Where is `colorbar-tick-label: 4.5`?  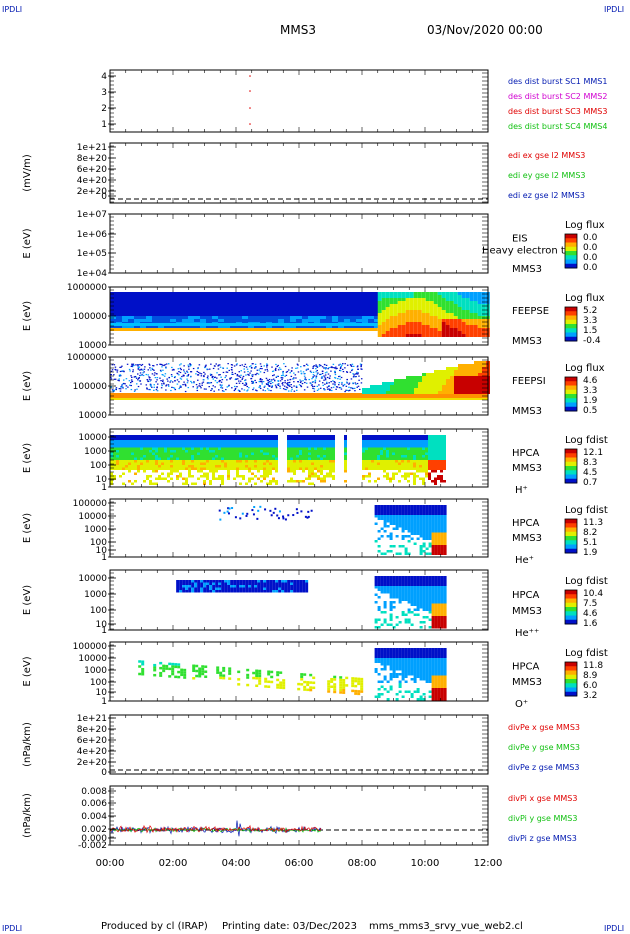
colorbar-tick-label: 4.5 is located at coordinates (590, 473).